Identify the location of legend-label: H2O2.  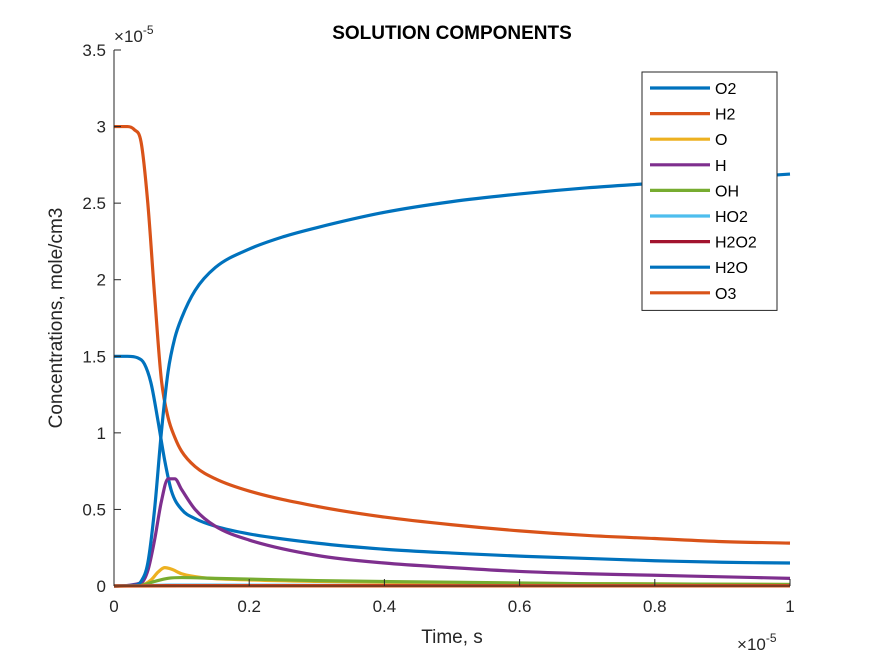
(736, 243).